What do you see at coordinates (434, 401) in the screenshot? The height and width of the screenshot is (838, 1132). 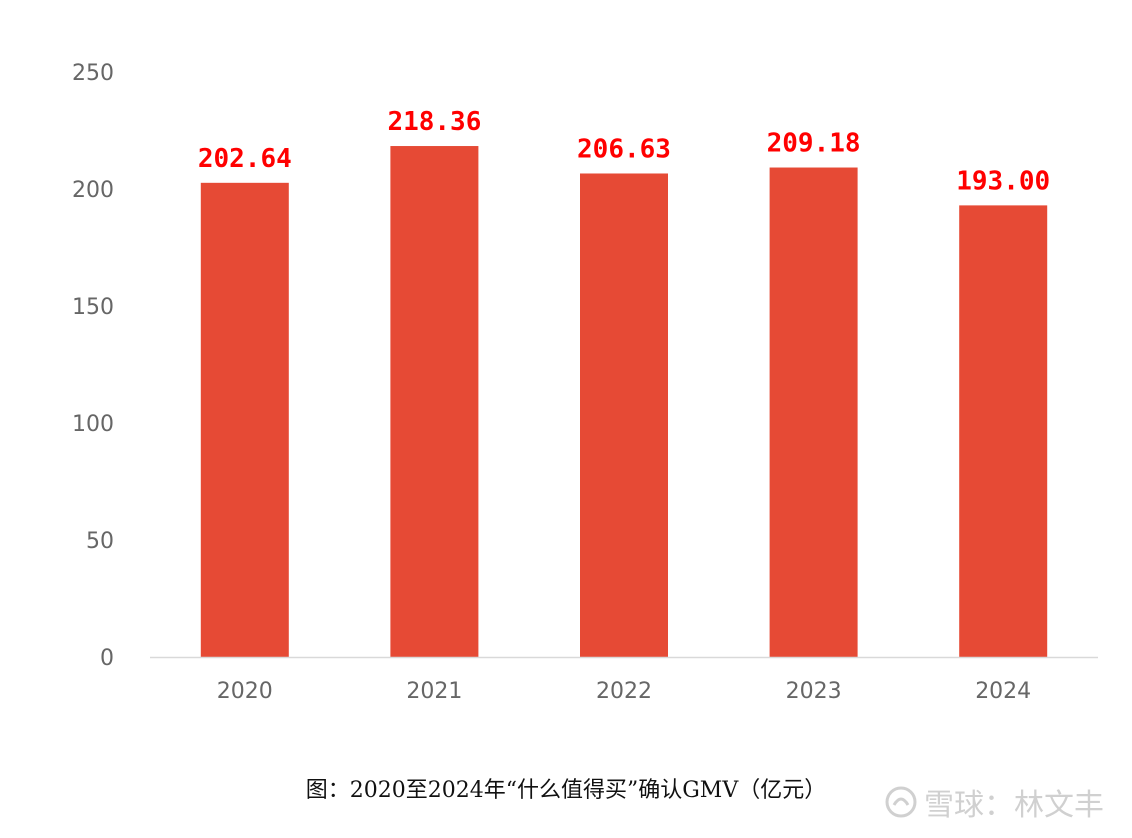 I see `bar-2021` at bounding box center [434, 401].